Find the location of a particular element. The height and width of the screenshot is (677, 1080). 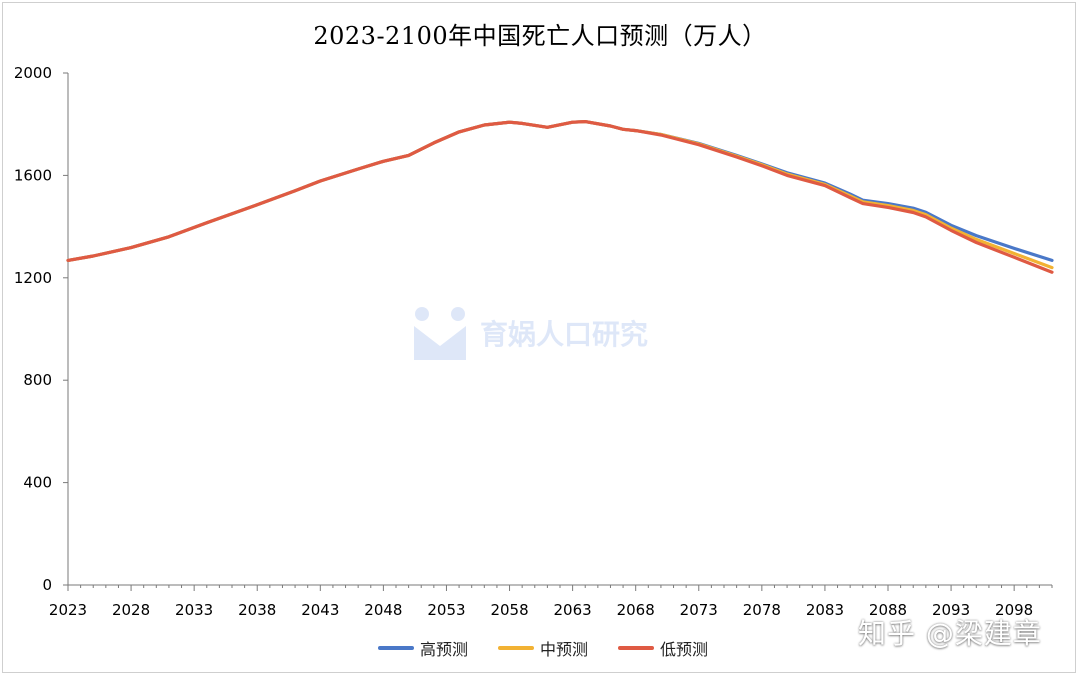

legend-item-low: 低预测 is located at coordinates (663, 648).